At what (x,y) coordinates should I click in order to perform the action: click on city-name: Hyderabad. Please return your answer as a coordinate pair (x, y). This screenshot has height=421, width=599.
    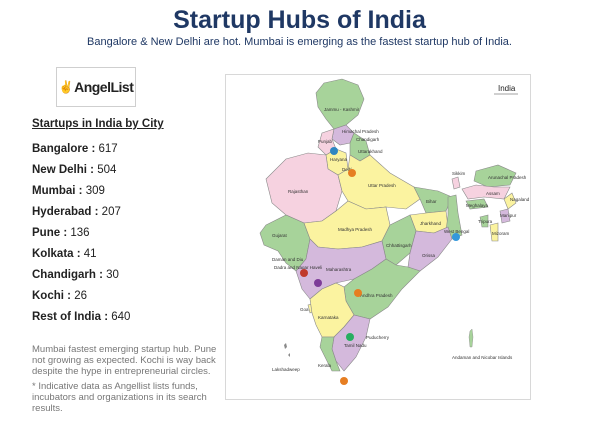
    Looking at the image, I should click on (62, 212).